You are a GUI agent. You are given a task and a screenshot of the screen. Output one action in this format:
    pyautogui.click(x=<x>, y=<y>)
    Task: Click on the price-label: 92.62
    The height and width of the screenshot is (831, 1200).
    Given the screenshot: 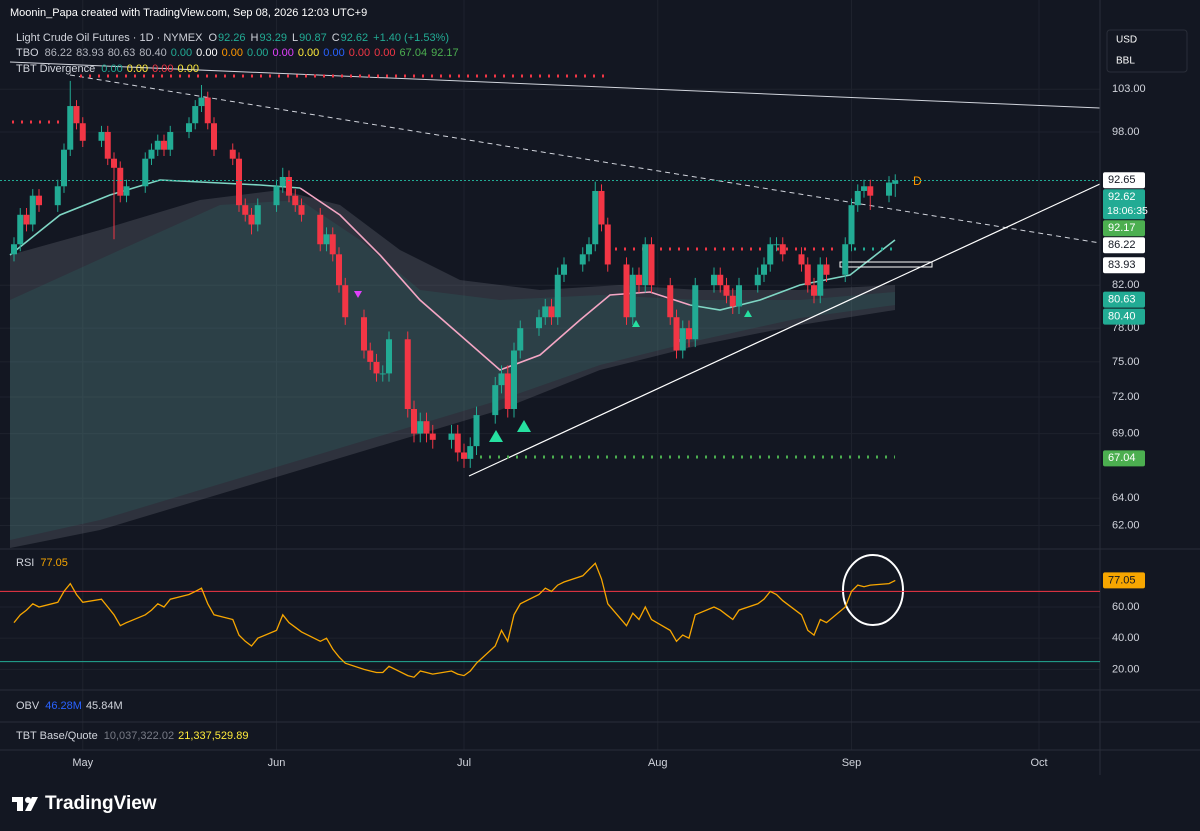 What is the action you would take?
    pyautogui.click(x=1122, y=197)
    